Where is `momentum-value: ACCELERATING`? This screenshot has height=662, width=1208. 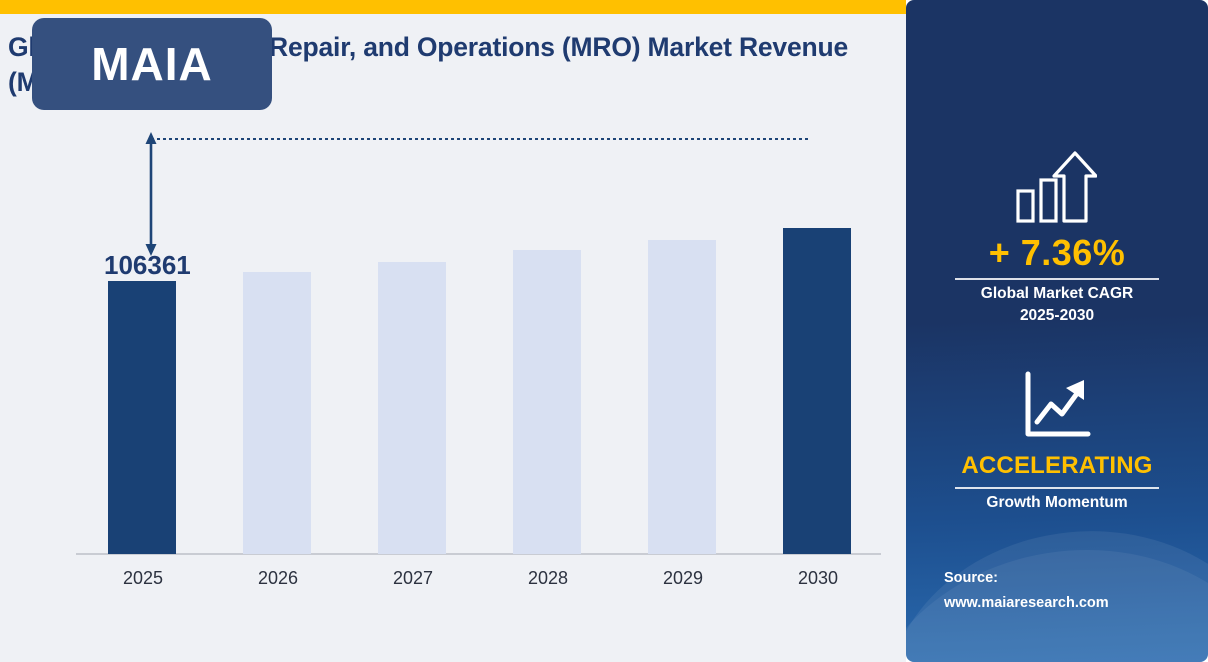 momentum-value: ACCELERATING is located at coordinates (1057, 465).